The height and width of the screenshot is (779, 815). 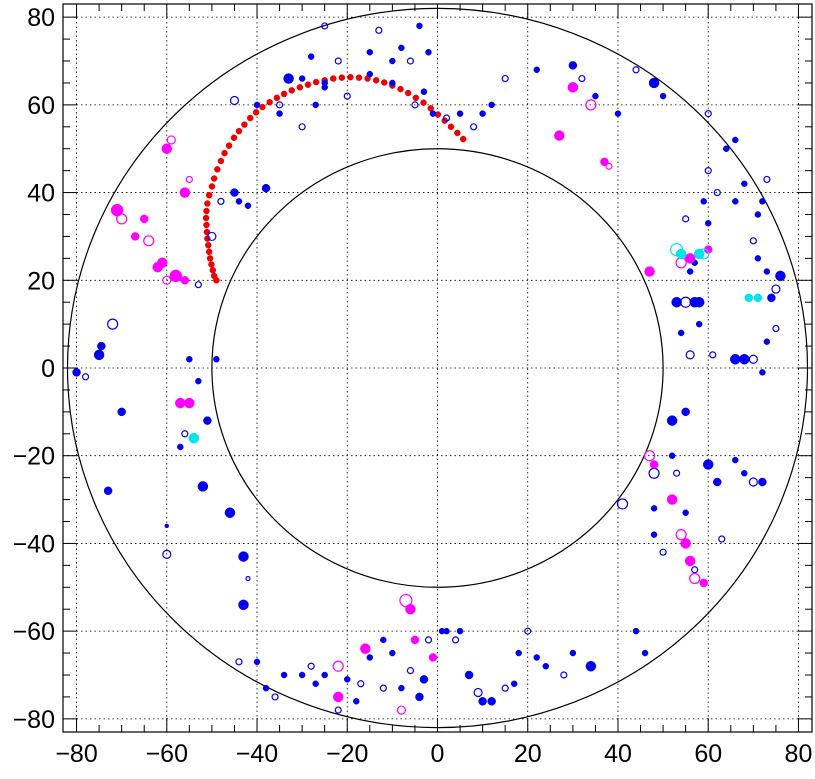 I want to click on y-tick-label: 60, so click(x=41, y=106).